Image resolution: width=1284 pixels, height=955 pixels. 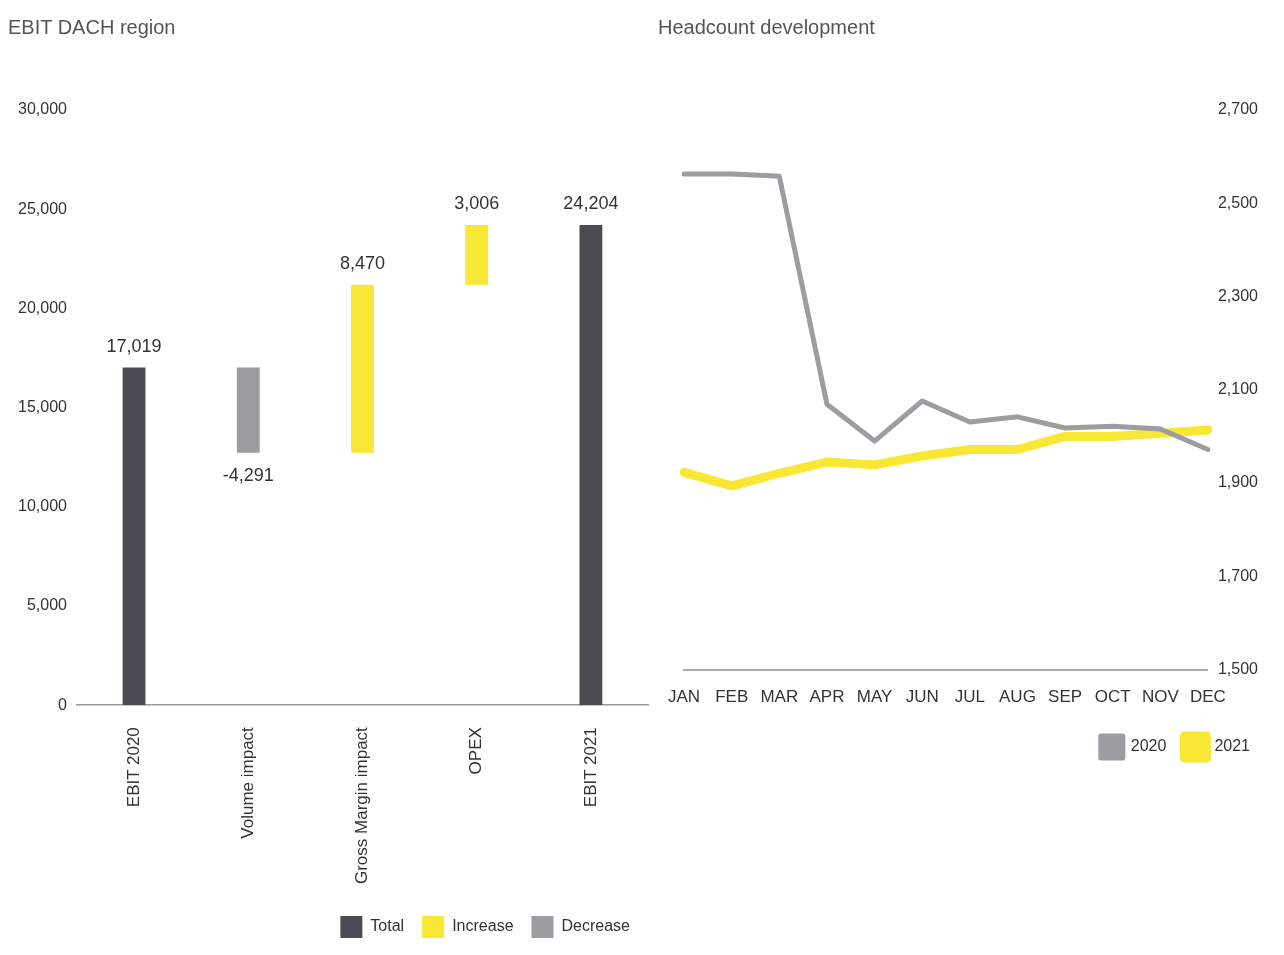 What do you see at coordinates (684, 697) in the screenshot?
I see `x-tick-label: JAN` at bounding box center [684, 697].